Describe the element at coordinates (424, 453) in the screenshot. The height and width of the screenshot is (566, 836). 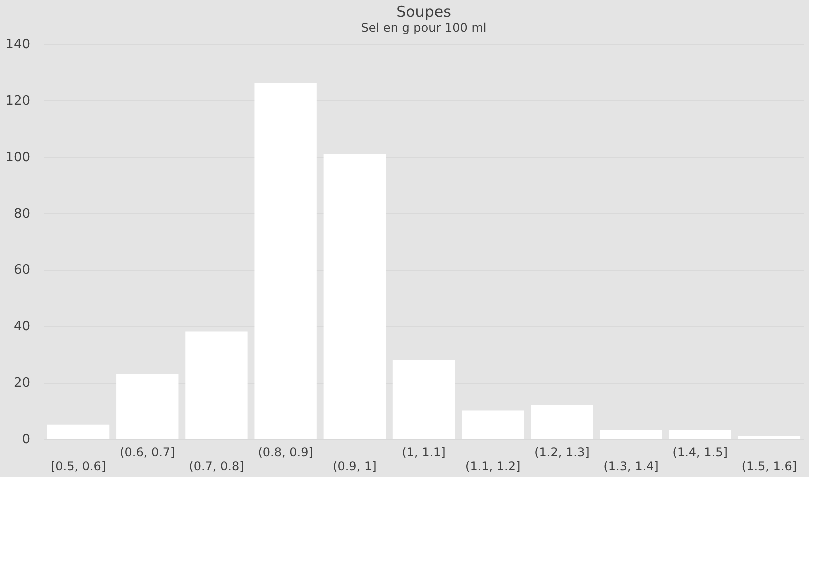
I see `x-tick-label: (1, 1.1]` at that location.